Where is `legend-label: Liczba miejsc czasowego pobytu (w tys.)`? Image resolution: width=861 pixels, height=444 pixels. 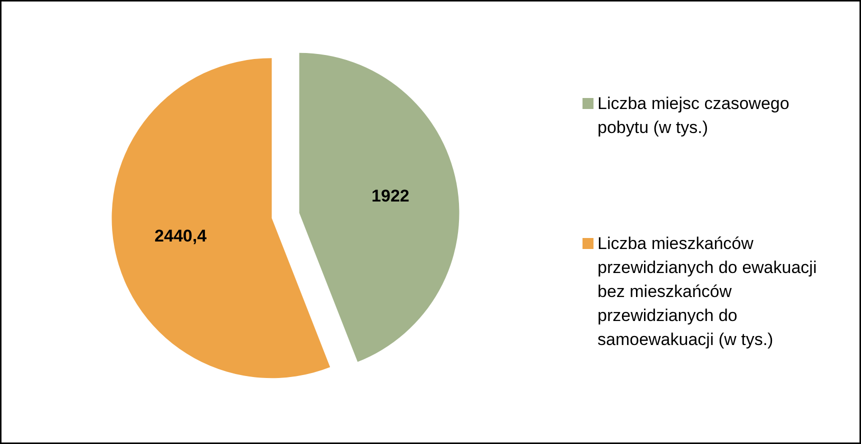
legend-label: Liczba miejsc czasowego pobytu (w tys.) is located at coordinates (694, 115).